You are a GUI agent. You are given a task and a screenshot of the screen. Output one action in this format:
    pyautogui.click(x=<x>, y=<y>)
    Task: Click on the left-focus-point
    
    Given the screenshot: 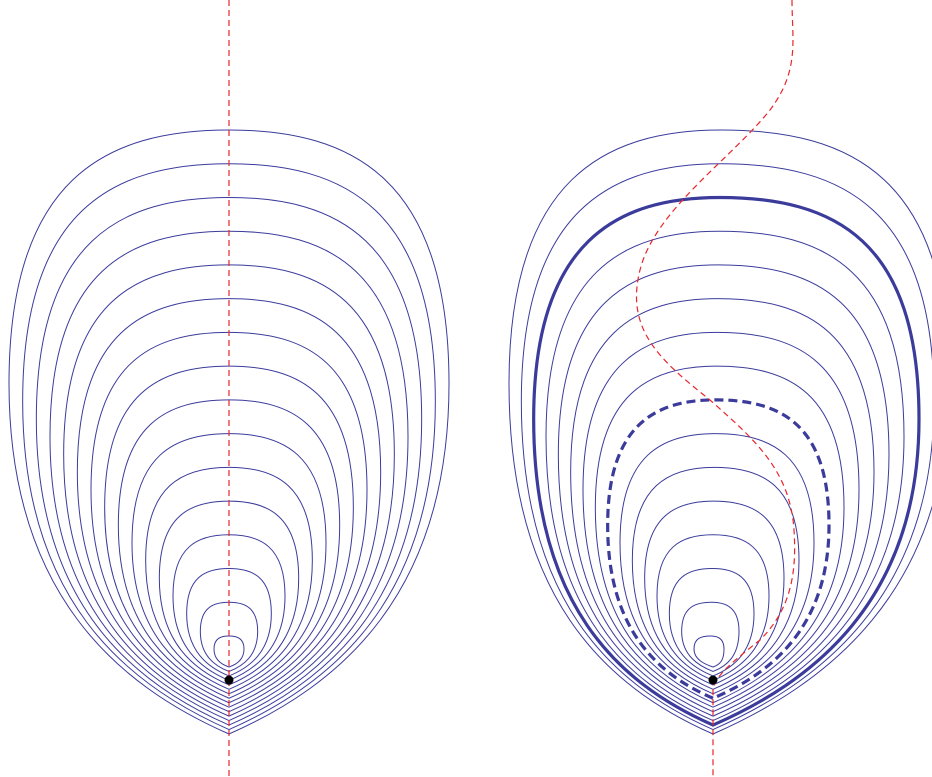 What is the action you would take?
    pyautogui.click(x=229, y=680)
    